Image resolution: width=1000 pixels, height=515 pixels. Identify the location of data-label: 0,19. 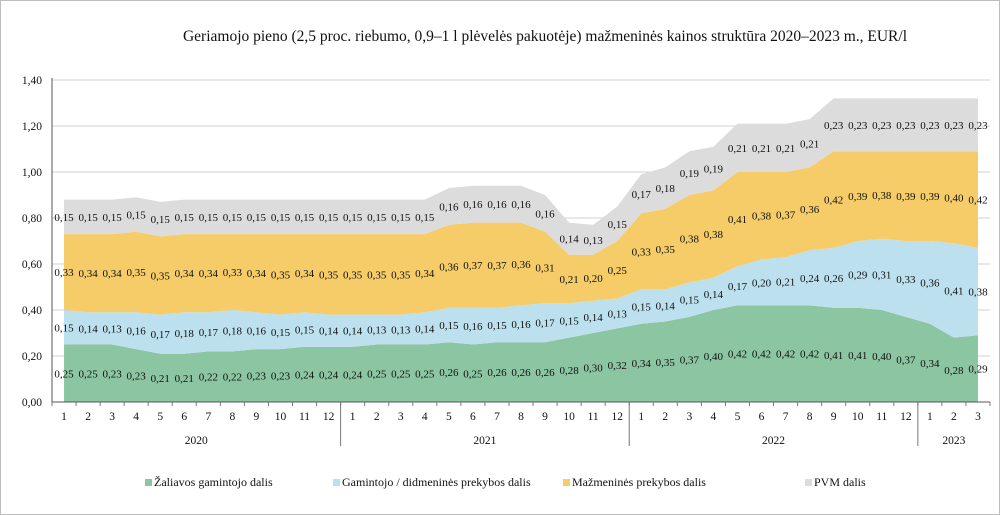
(714, 170).